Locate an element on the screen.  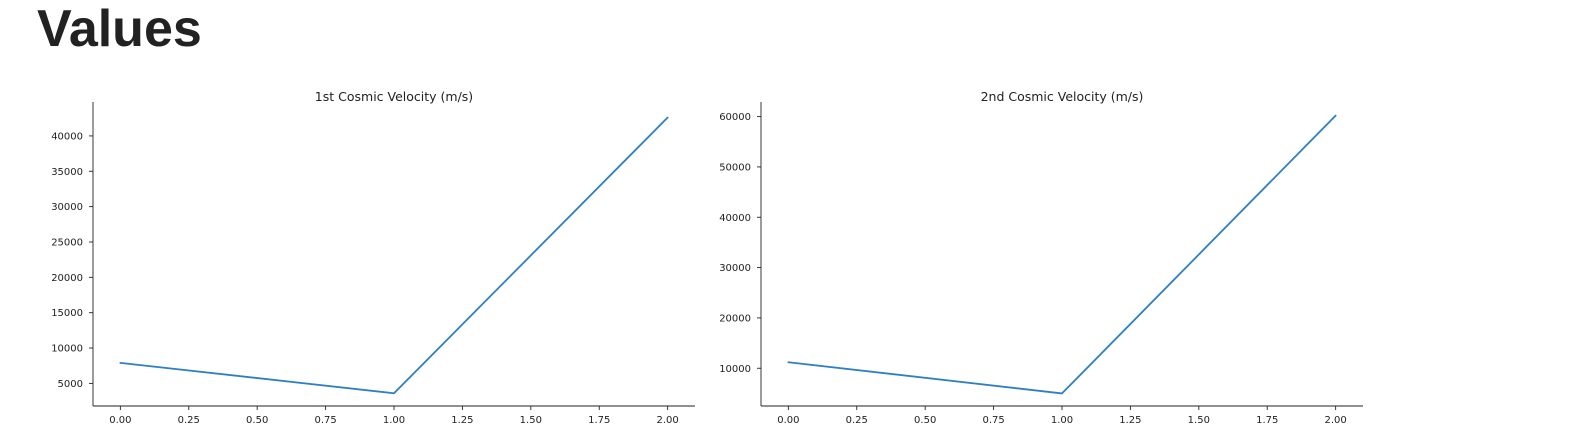
chart-title: 2nd Cosmic Velocity (m/s) is located at coordinates (1062, 96).